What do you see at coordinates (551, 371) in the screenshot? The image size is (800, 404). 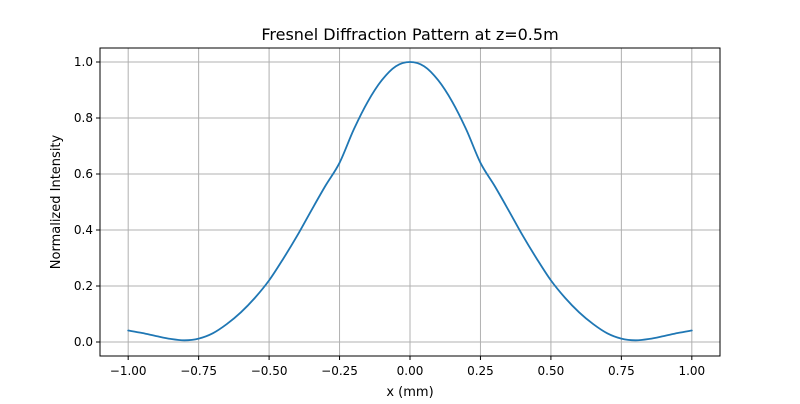 I see `x-tick-label: 0.50` at bounding box center [551, 371].